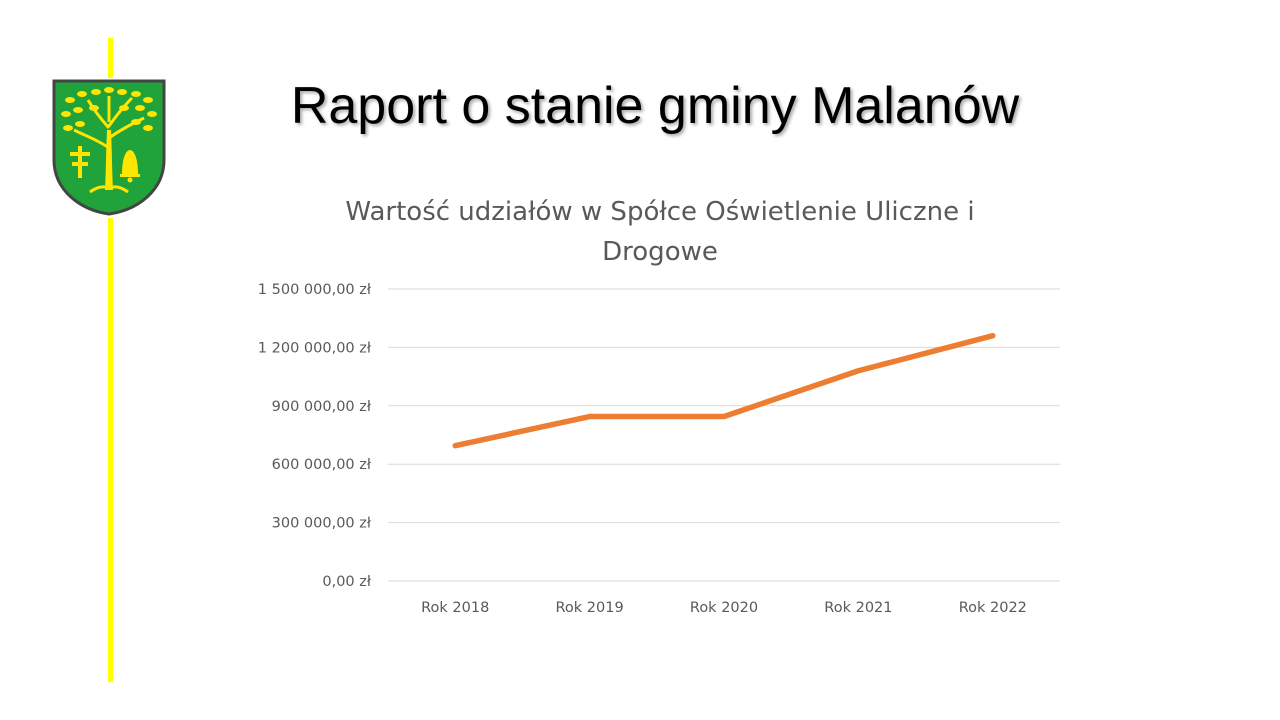  Describe the element at coordinates (347, 582) in the screenshot. I see `y-tick-label: 0,00 zł` at that location.